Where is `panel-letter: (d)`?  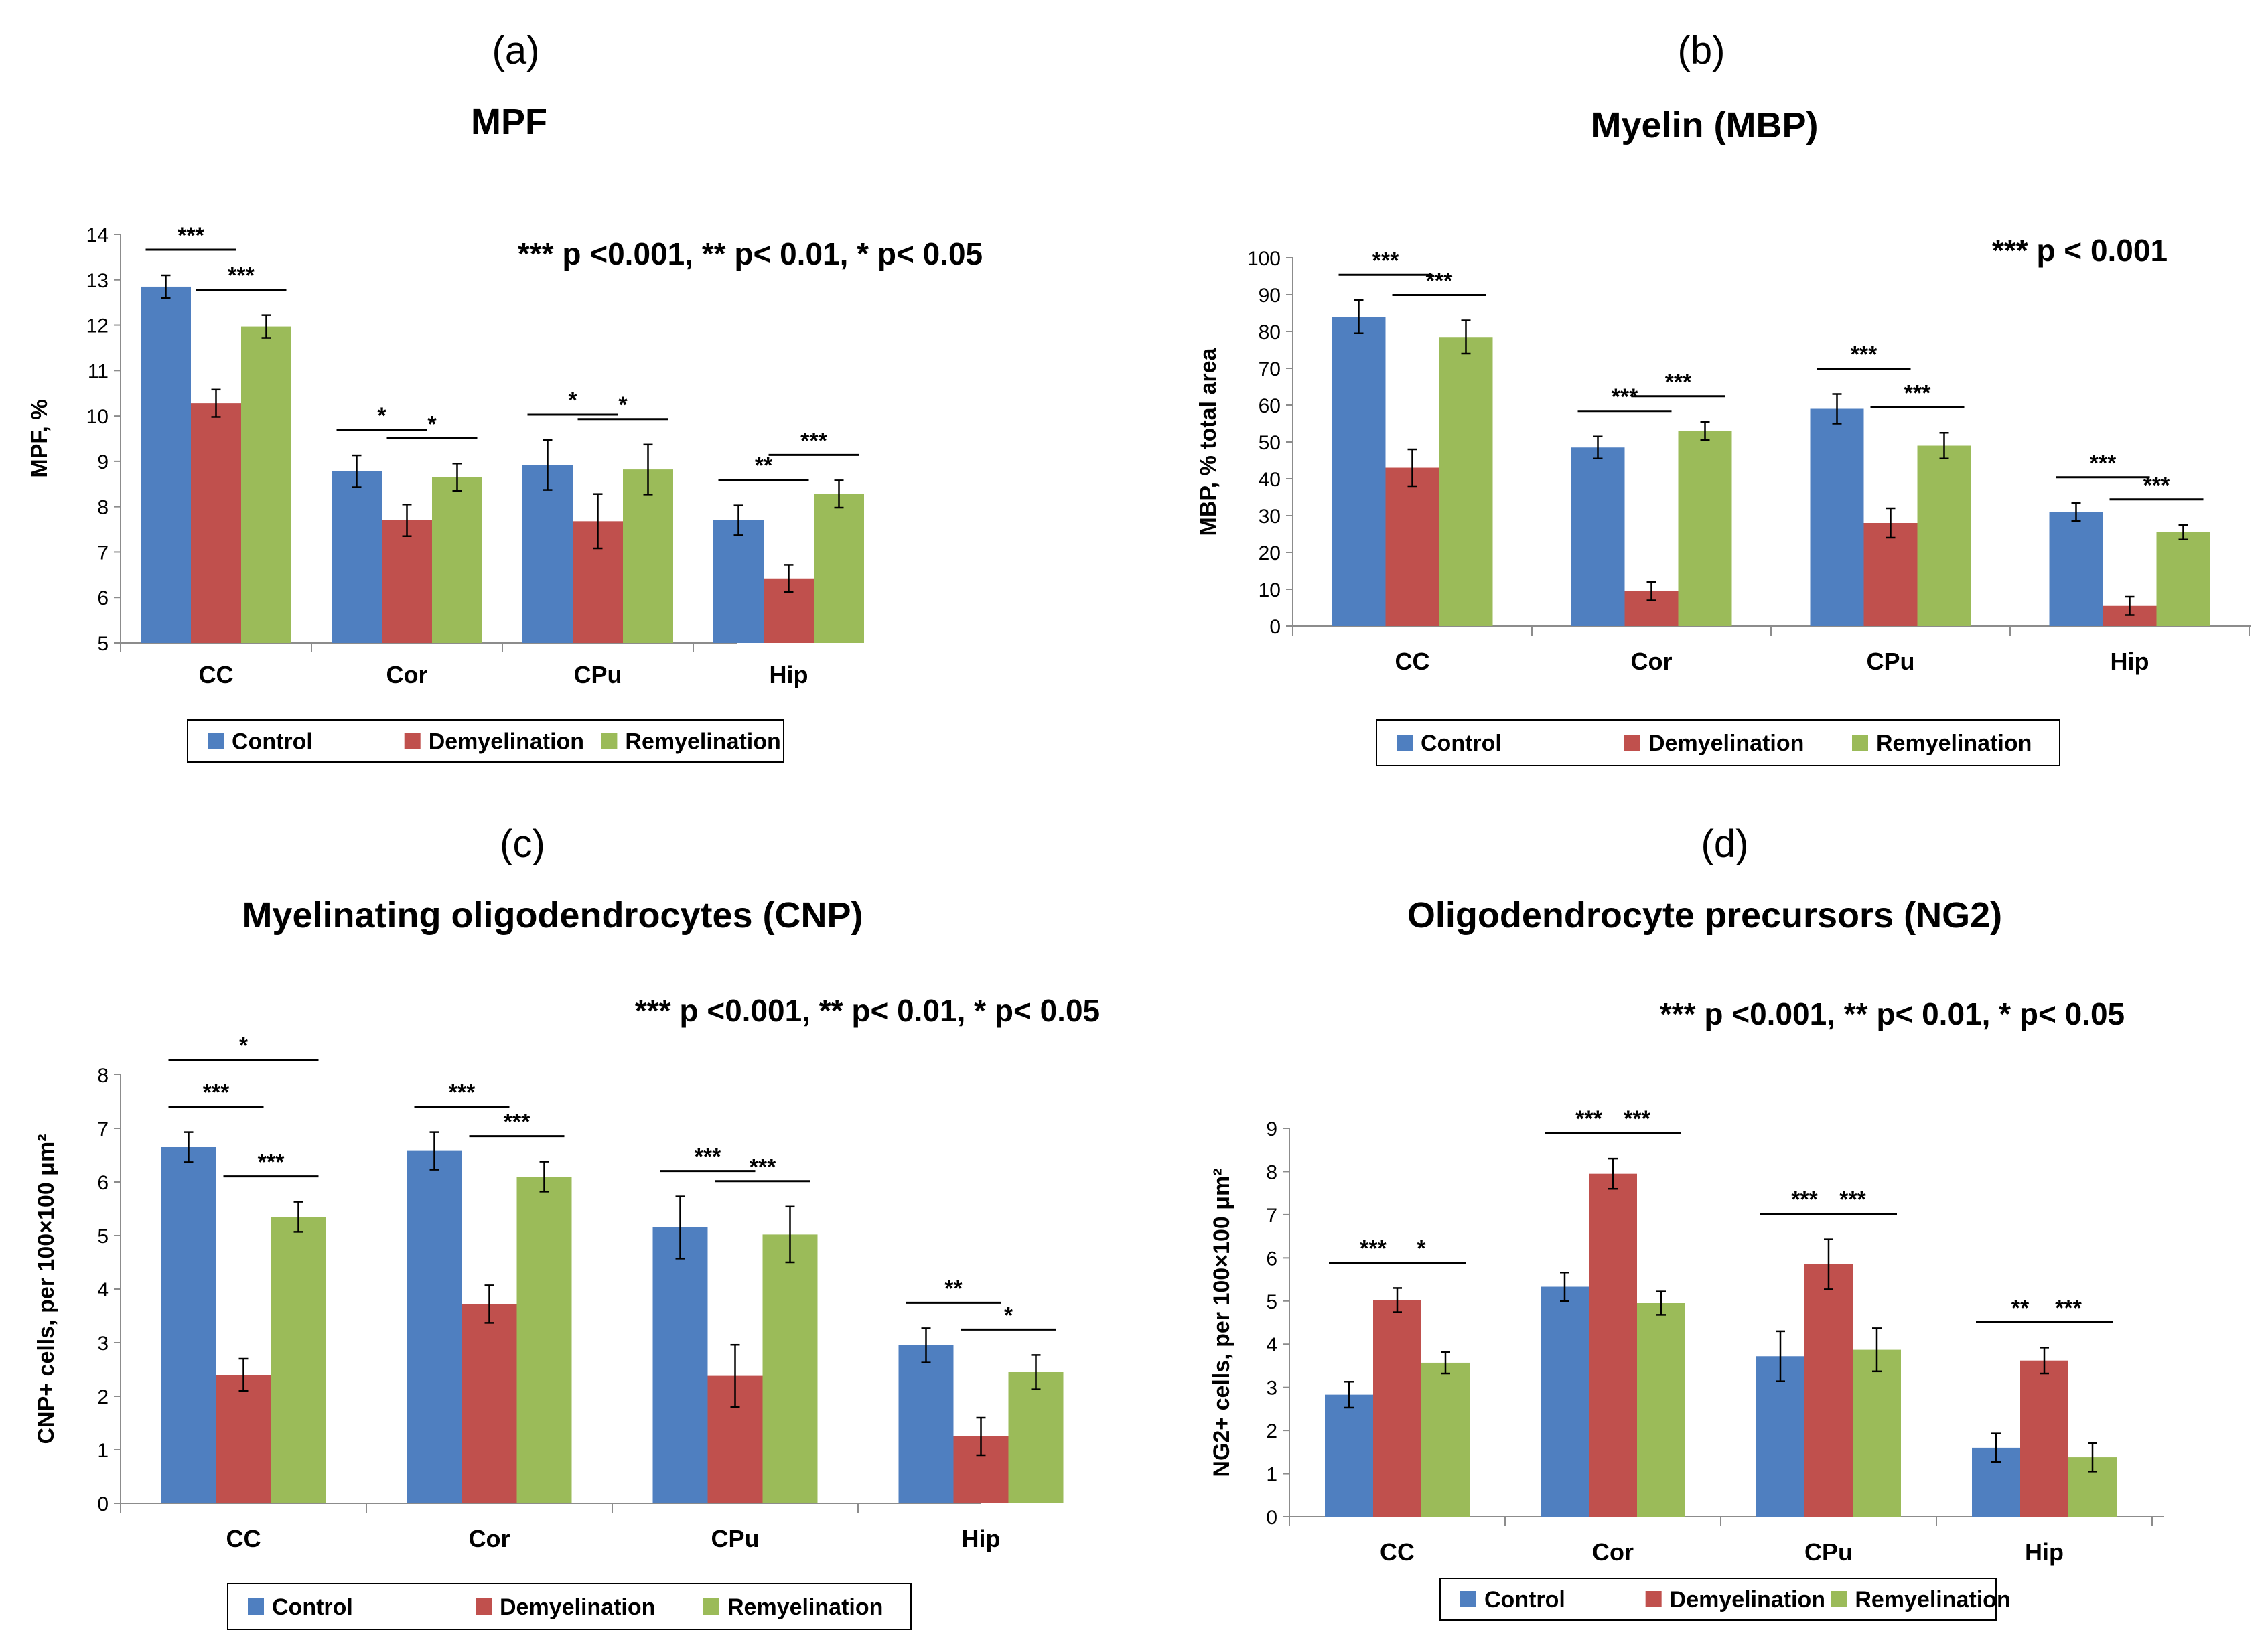 panel-letter: (d) is located at coordinates (1725, 844).